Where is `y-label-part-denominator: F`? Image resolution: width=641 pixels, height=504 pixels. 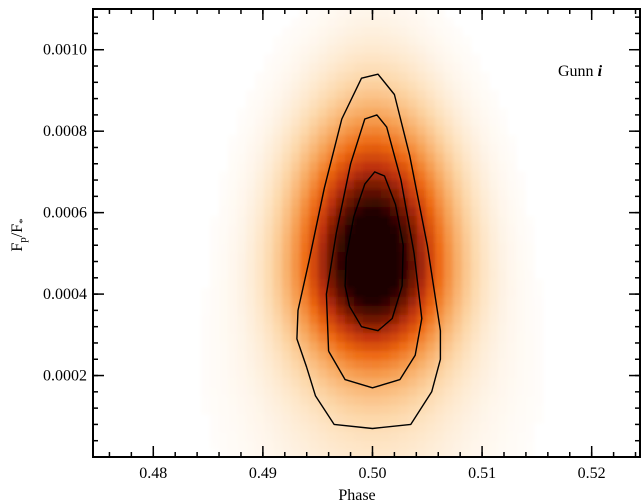 y-label-part-denominator: F is located at coordinates (17, 228).